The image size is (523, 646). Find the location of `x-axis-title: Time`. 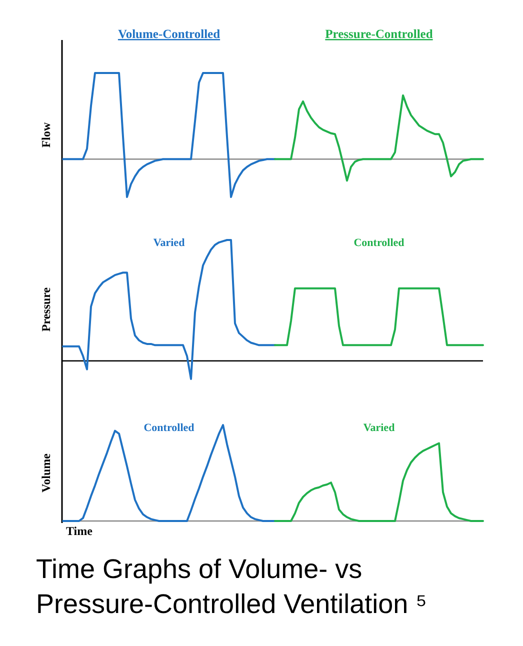

x-axis-title: Time is located at coordinates (80, 531).